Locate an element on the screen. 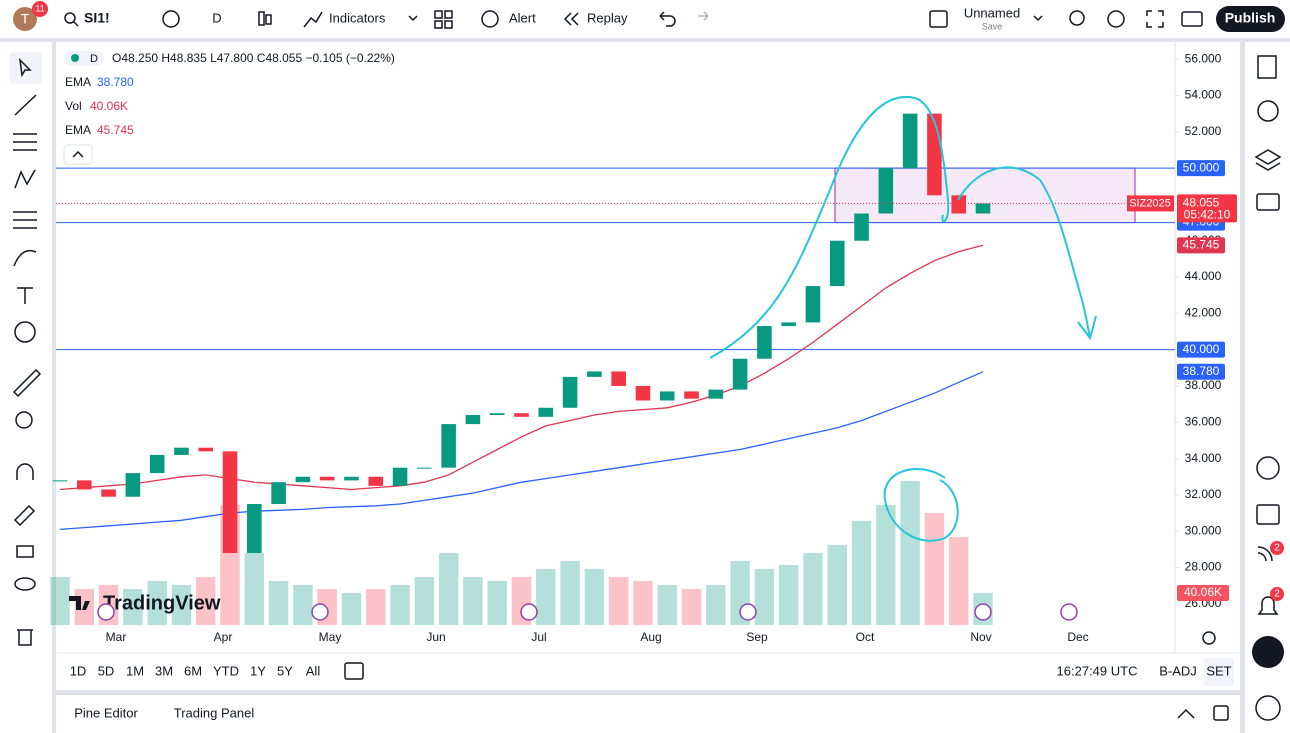 The image size is (1290, 733). apps is located at coordinates (1268, 652).